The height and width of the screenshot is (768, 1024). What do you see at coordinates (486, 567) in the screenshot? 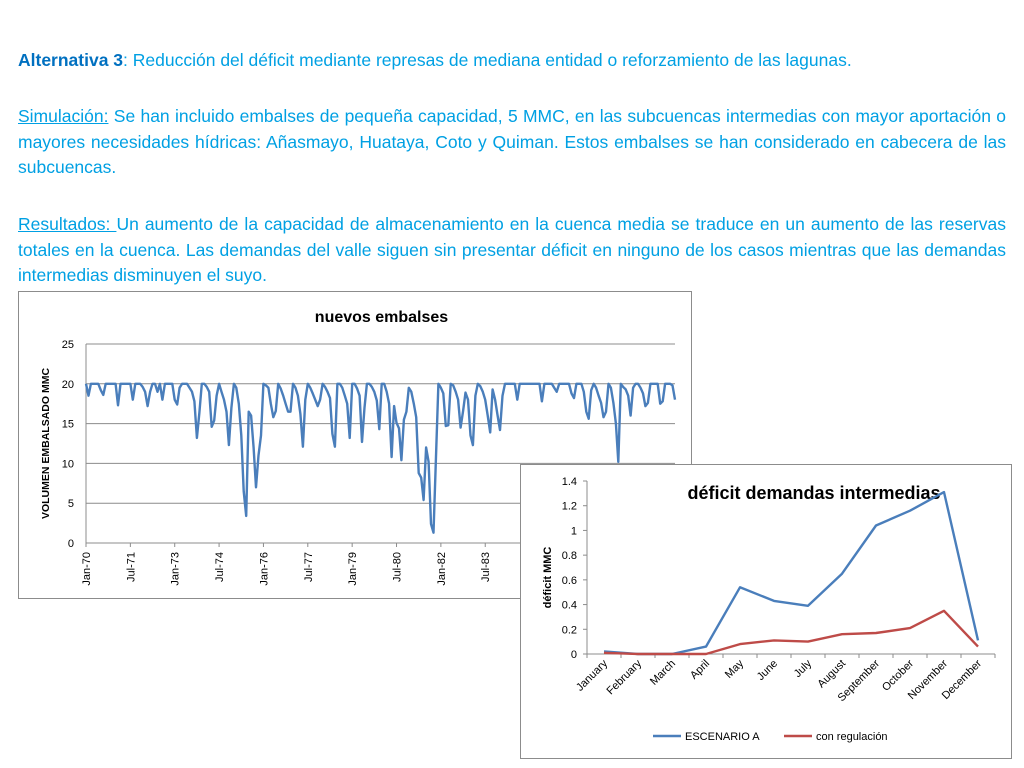
I see `x-tick-label: Jul-83` at bounding box center [486, 567].